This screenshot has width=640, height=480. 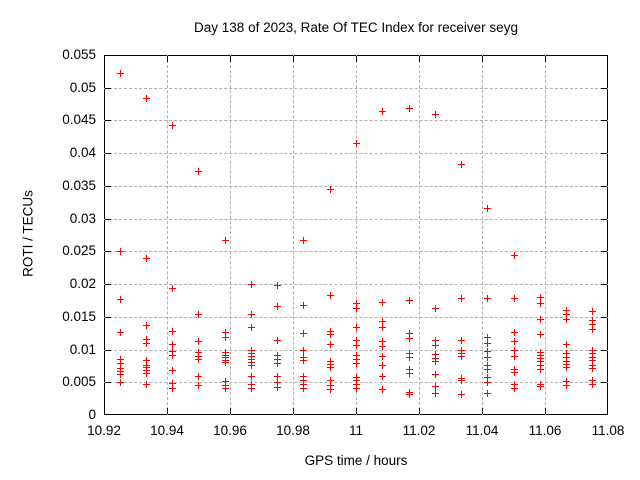 I want to click on x-tick-label: 10.92, so click(x=104, y=430).